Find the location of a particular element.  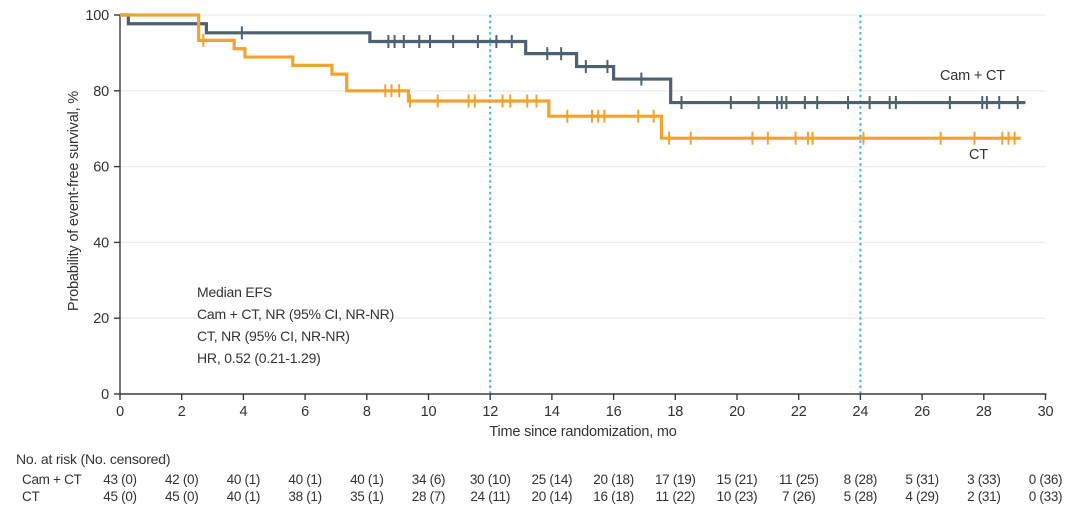

x-tick-label: 4 is located at coordinates (243, 412).